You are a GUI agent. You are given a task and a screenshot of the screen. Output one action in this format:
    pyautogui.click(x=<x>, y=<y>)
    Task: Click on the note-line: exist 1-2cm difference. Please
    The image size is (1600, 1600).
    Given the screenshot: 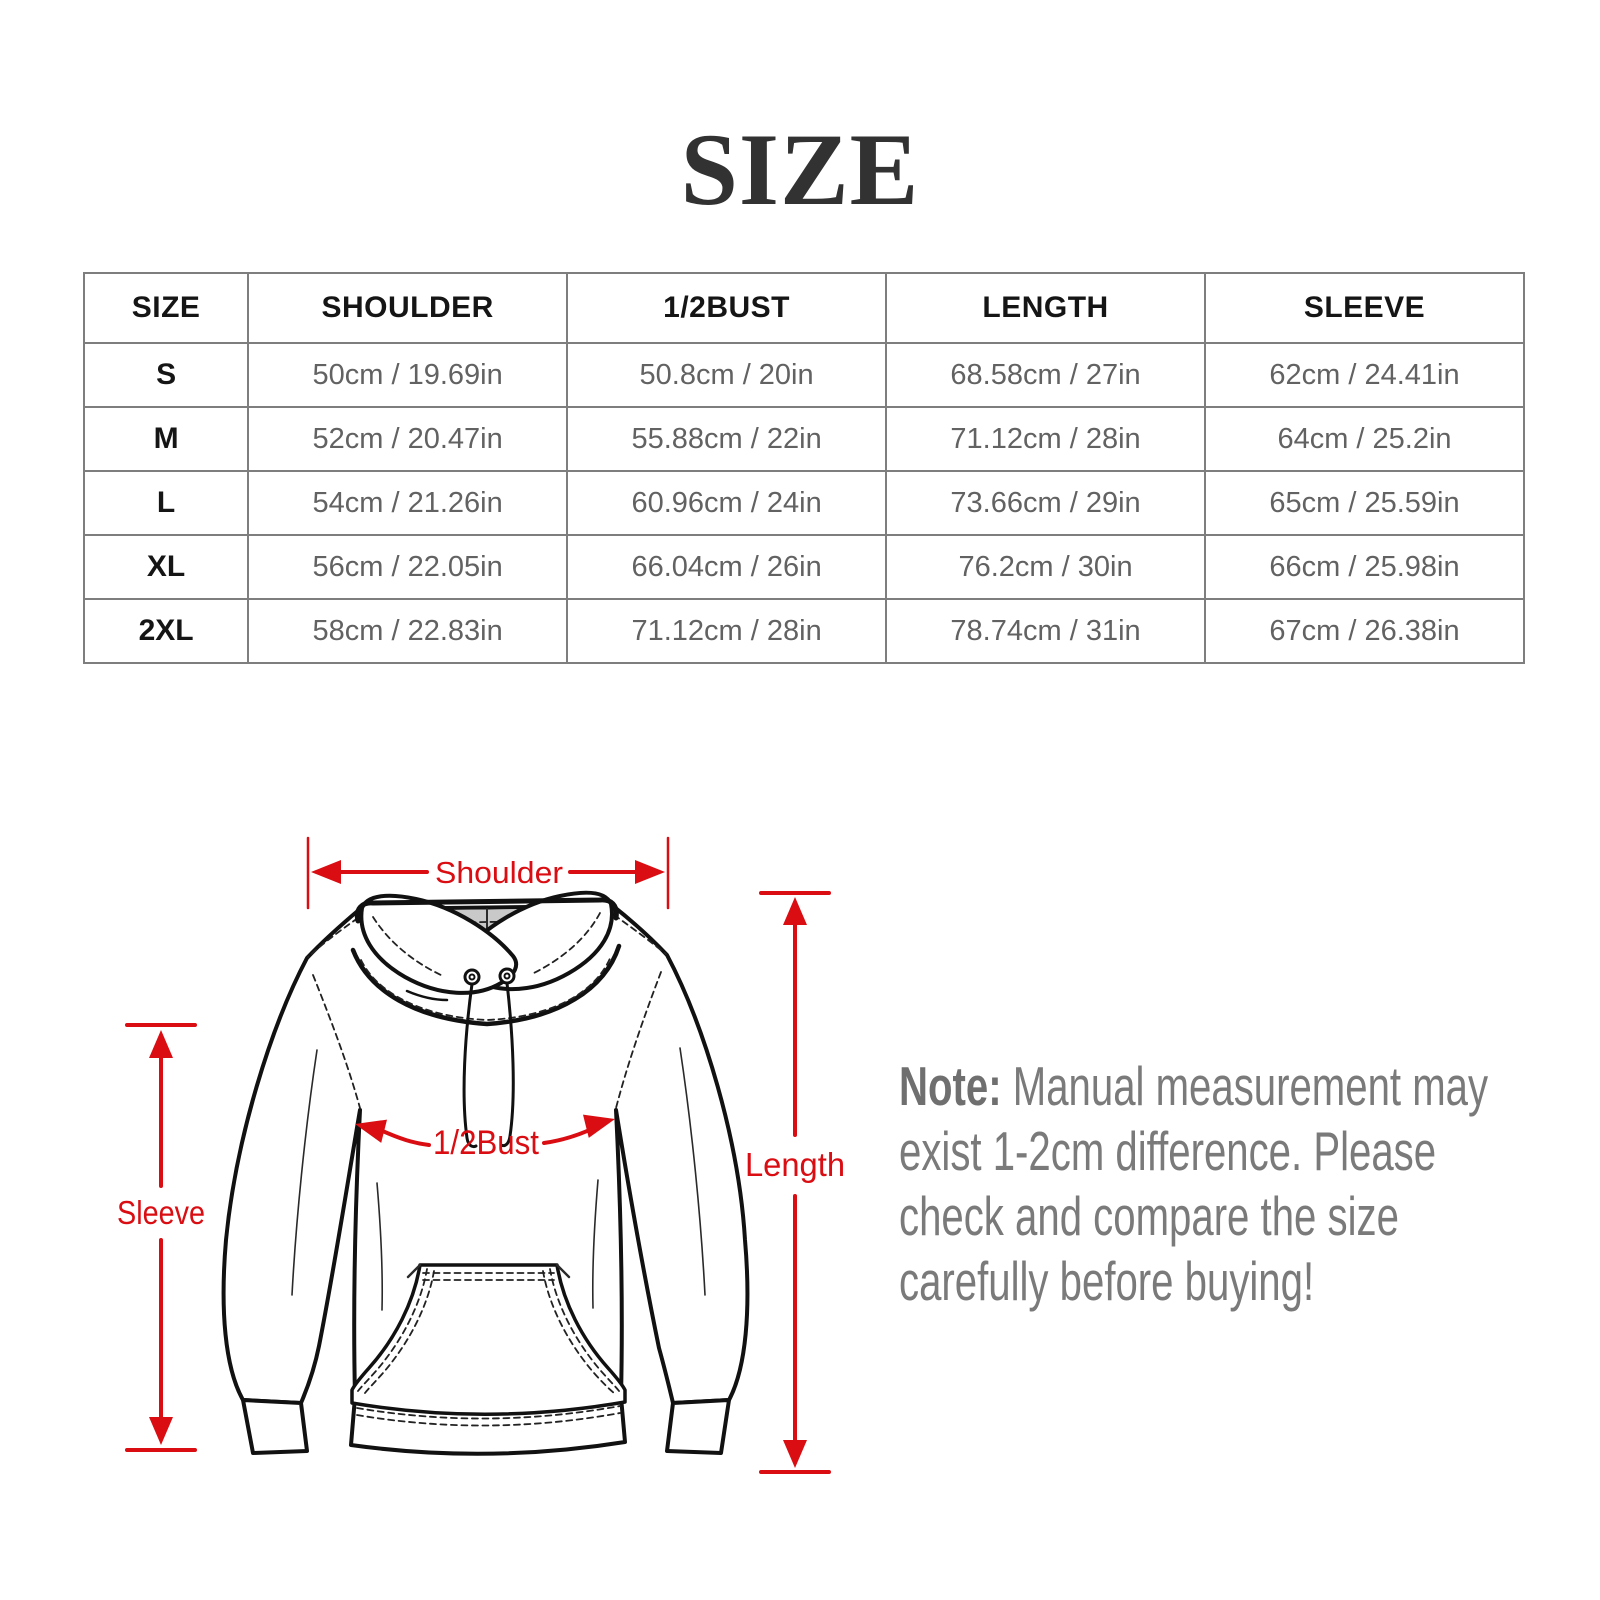 What is the action you would take?
    pyautogui.click(x=1168, y=1151)
    